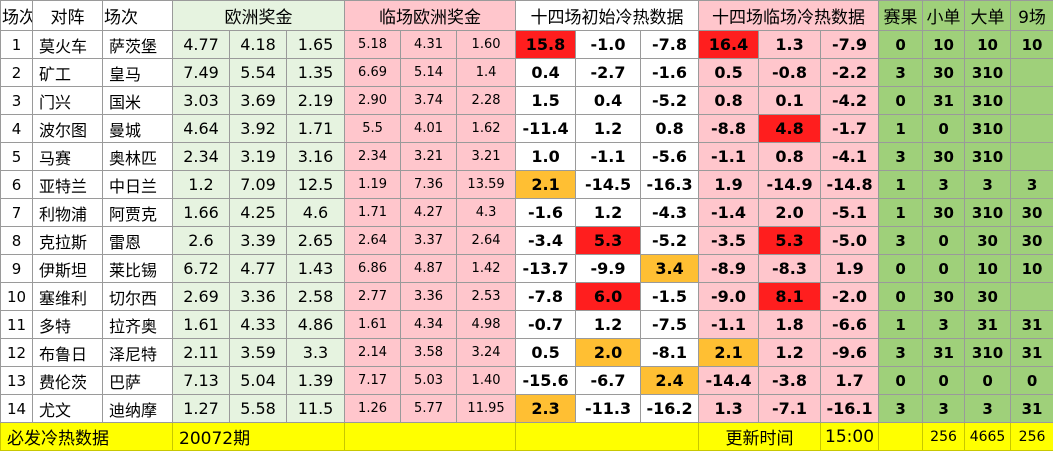 The height and width of the screenshot is (454, 1053). I want to click on initial-temp-cell: -1.6, so click(670, 72).